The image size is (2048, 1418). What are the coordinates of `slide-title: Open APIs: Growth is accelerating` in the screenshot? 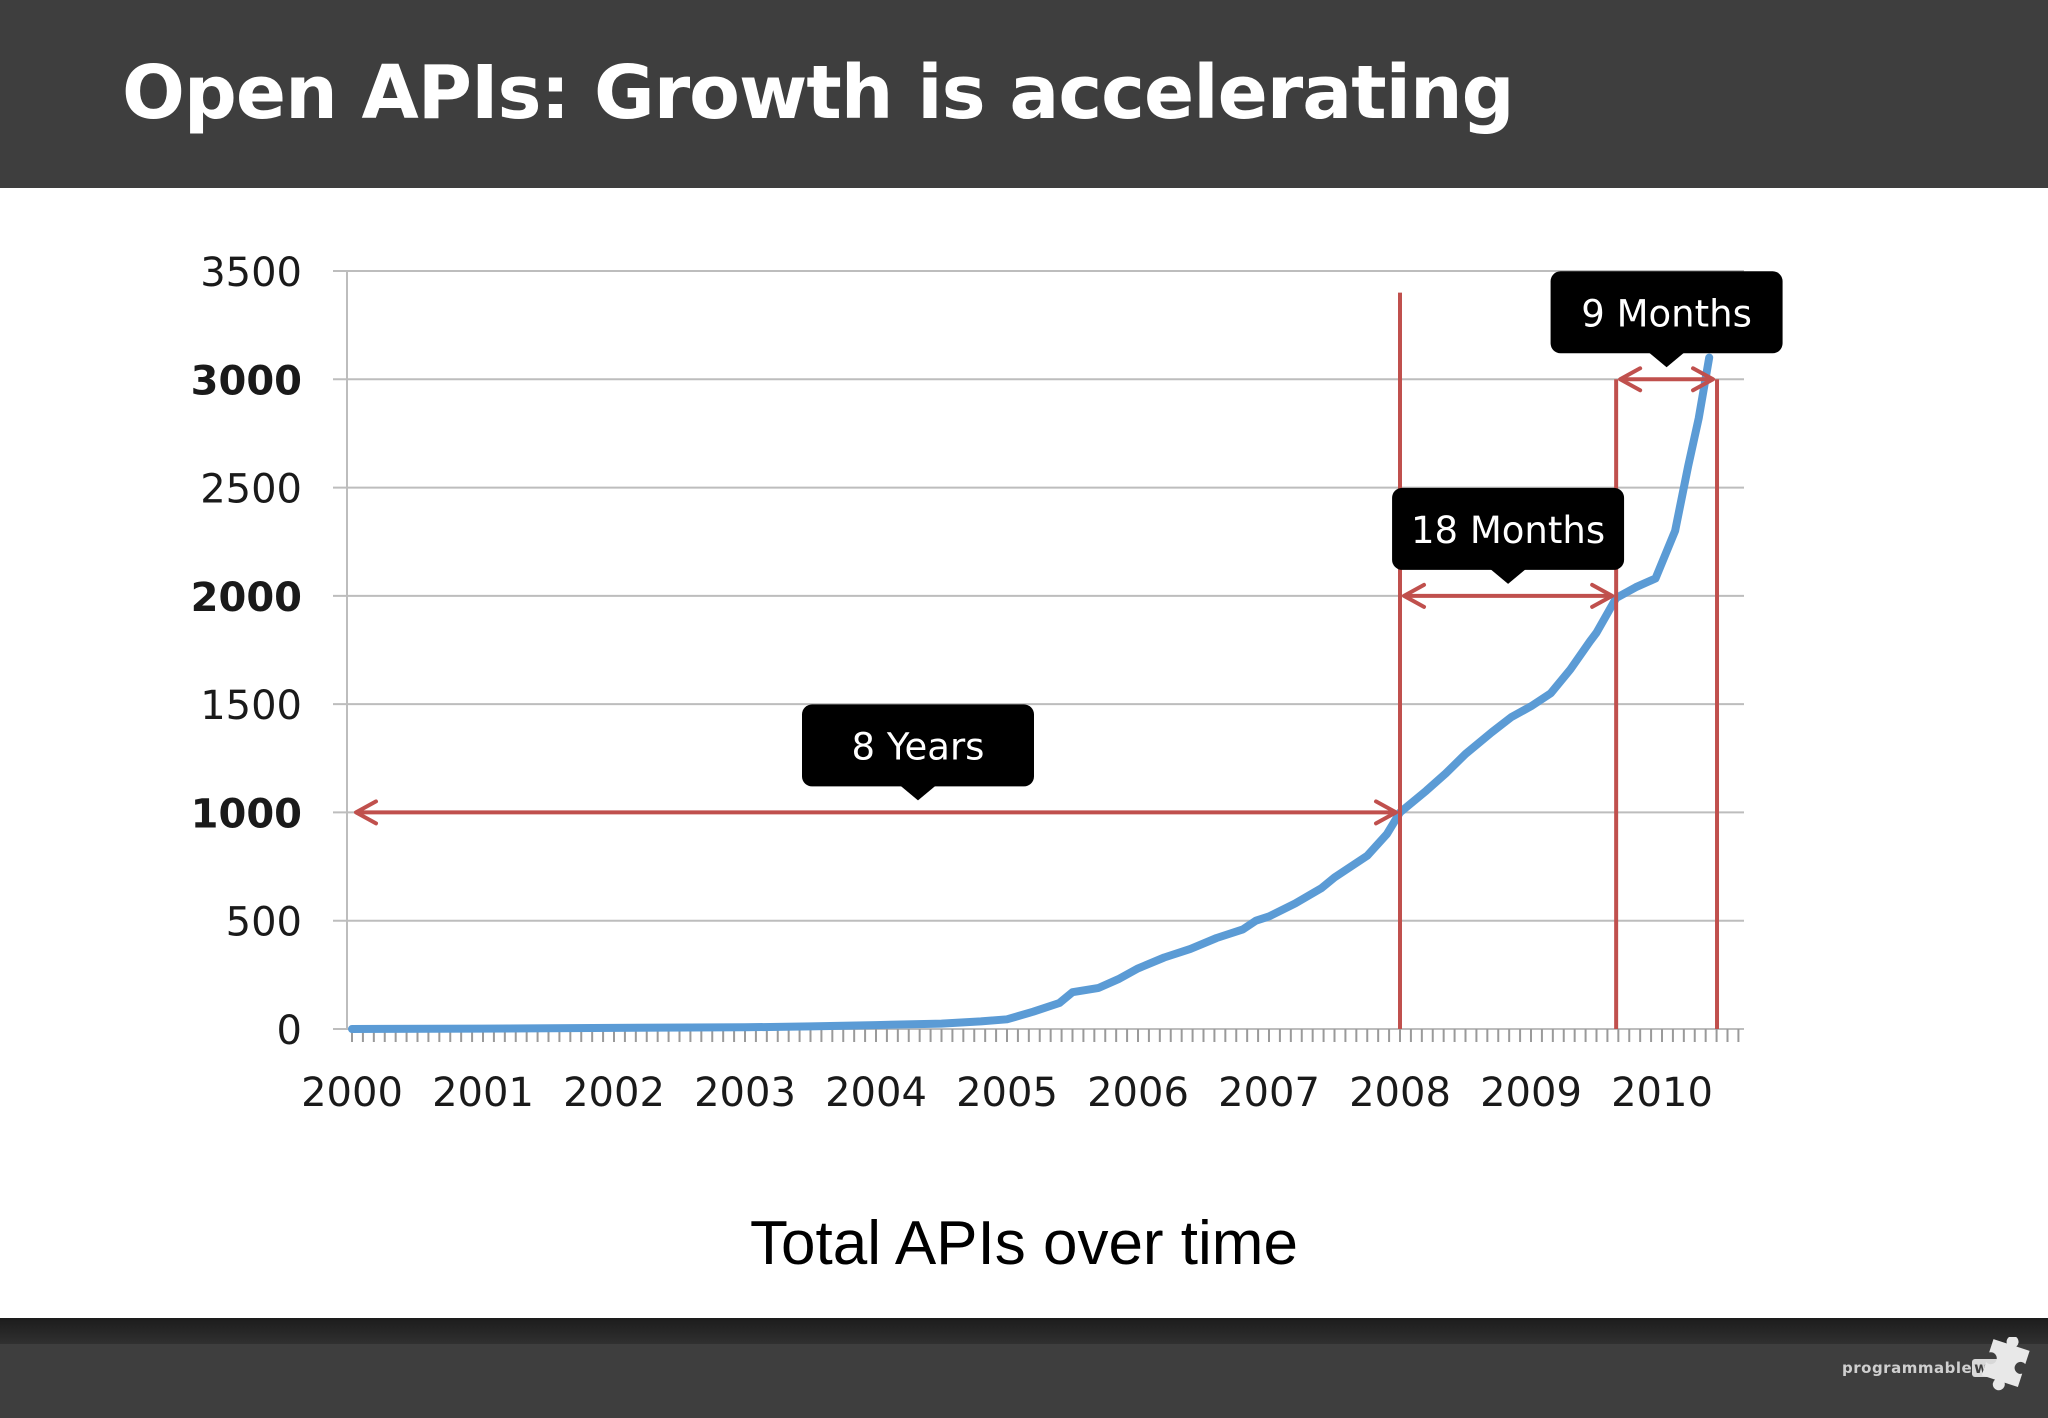 It's located at (818, 93).